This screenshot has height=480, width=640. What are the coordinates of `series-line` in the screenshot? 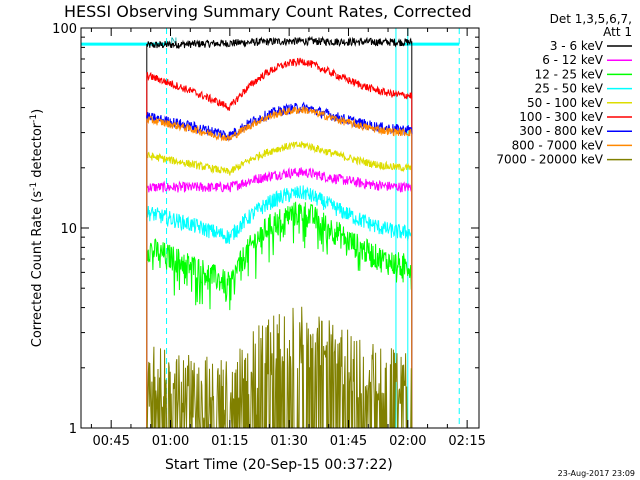 It's located at (279, 367).